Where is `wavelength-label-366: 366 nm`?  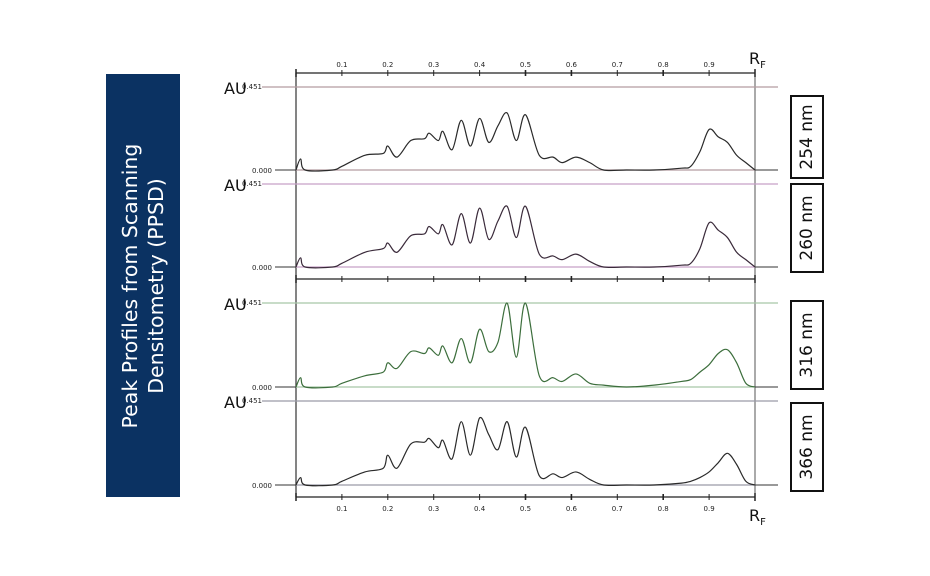 wavelength-label-366: 366 nm is located at coordinates (807, 447).